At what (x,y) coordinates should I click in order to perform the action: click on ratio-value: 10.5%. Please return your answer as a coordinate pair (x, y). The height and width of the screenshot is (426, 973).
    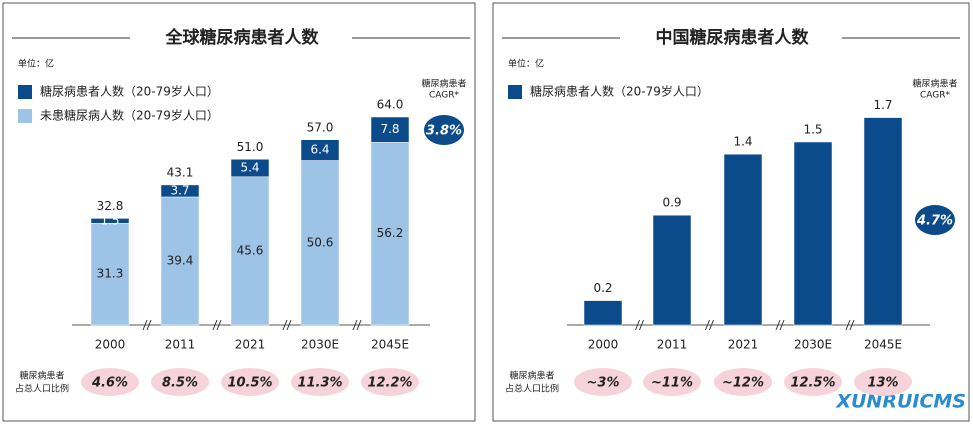
    Looking at the image, I should click on (249, 383).